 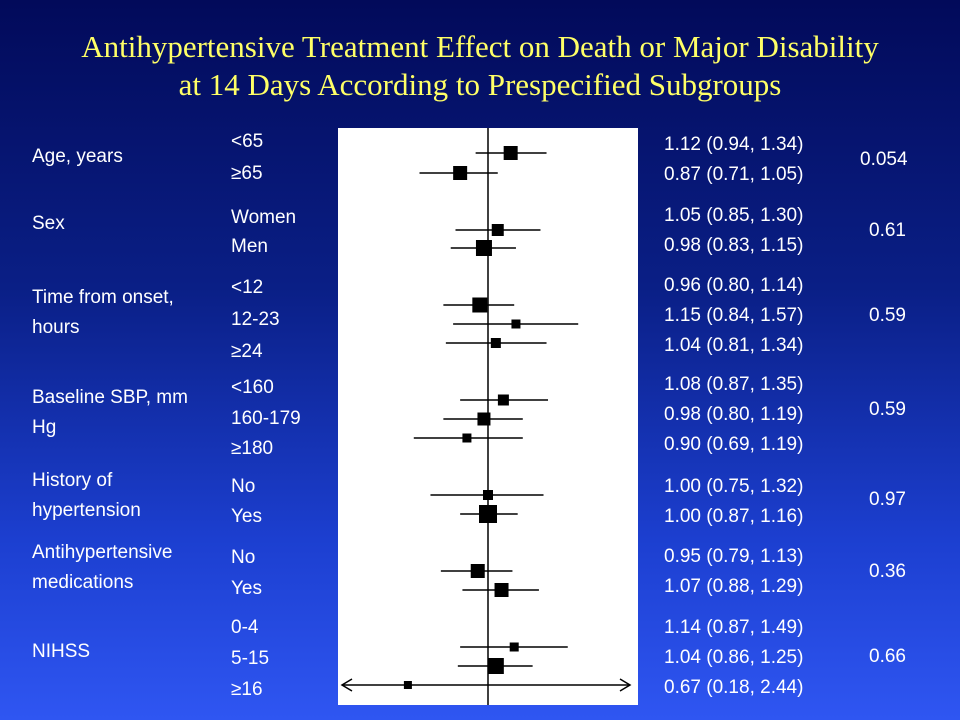 What do you see at coordinates (734, 586) in the screenshot?
I see `ci-value: 1.07 (0.88, 1.29)` at bounding box center [734, 586].